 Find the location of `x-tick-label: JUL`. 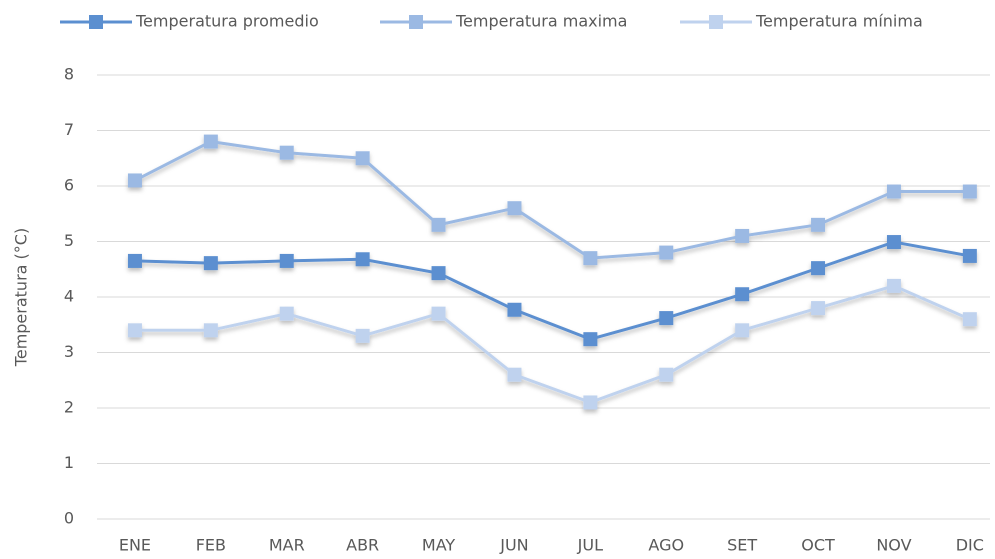

x-tick-label: JUL is located at coordinates (590, 545).